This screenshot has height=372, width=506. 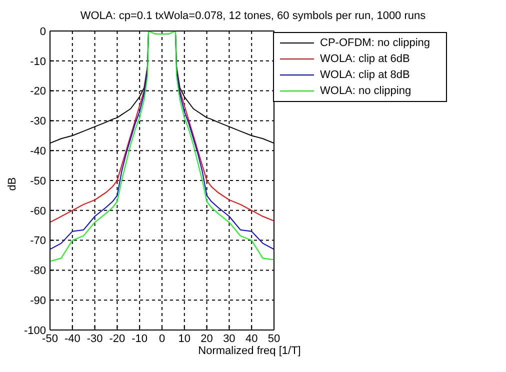 I want to click on legend-label: WOLA: clip at 6dB, so click(x=365, y=59).